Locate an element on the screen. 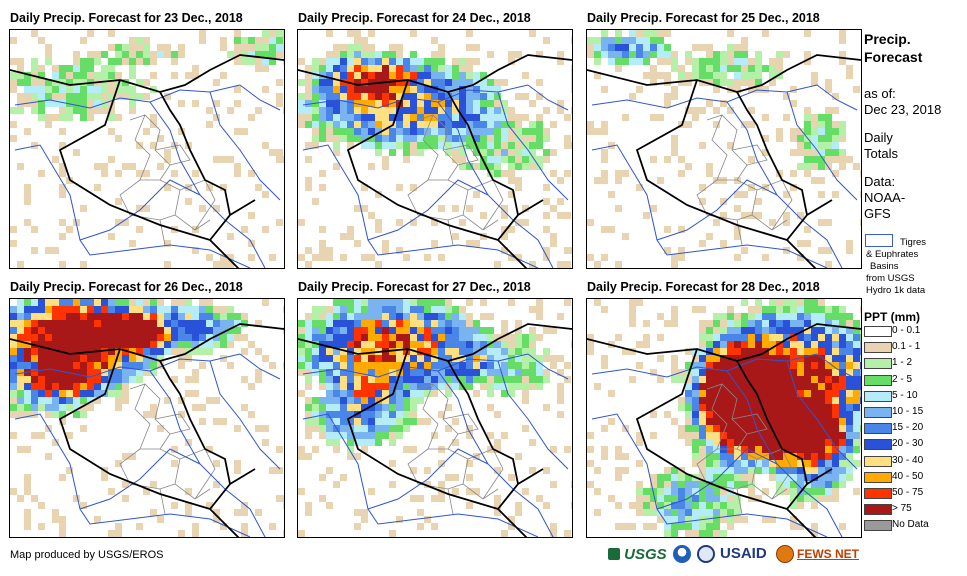 This screenshot has height=576, width=967. noaa-logo-icon is located at coordinates (682, 554).